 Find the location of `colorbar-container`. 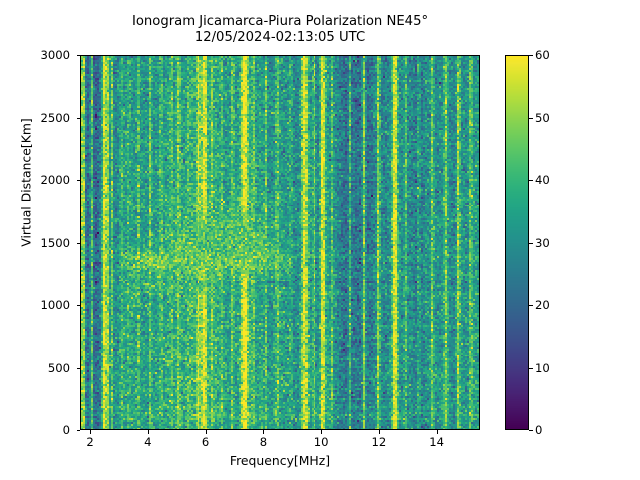

colorbar-container is located at coordinates (517, 242).